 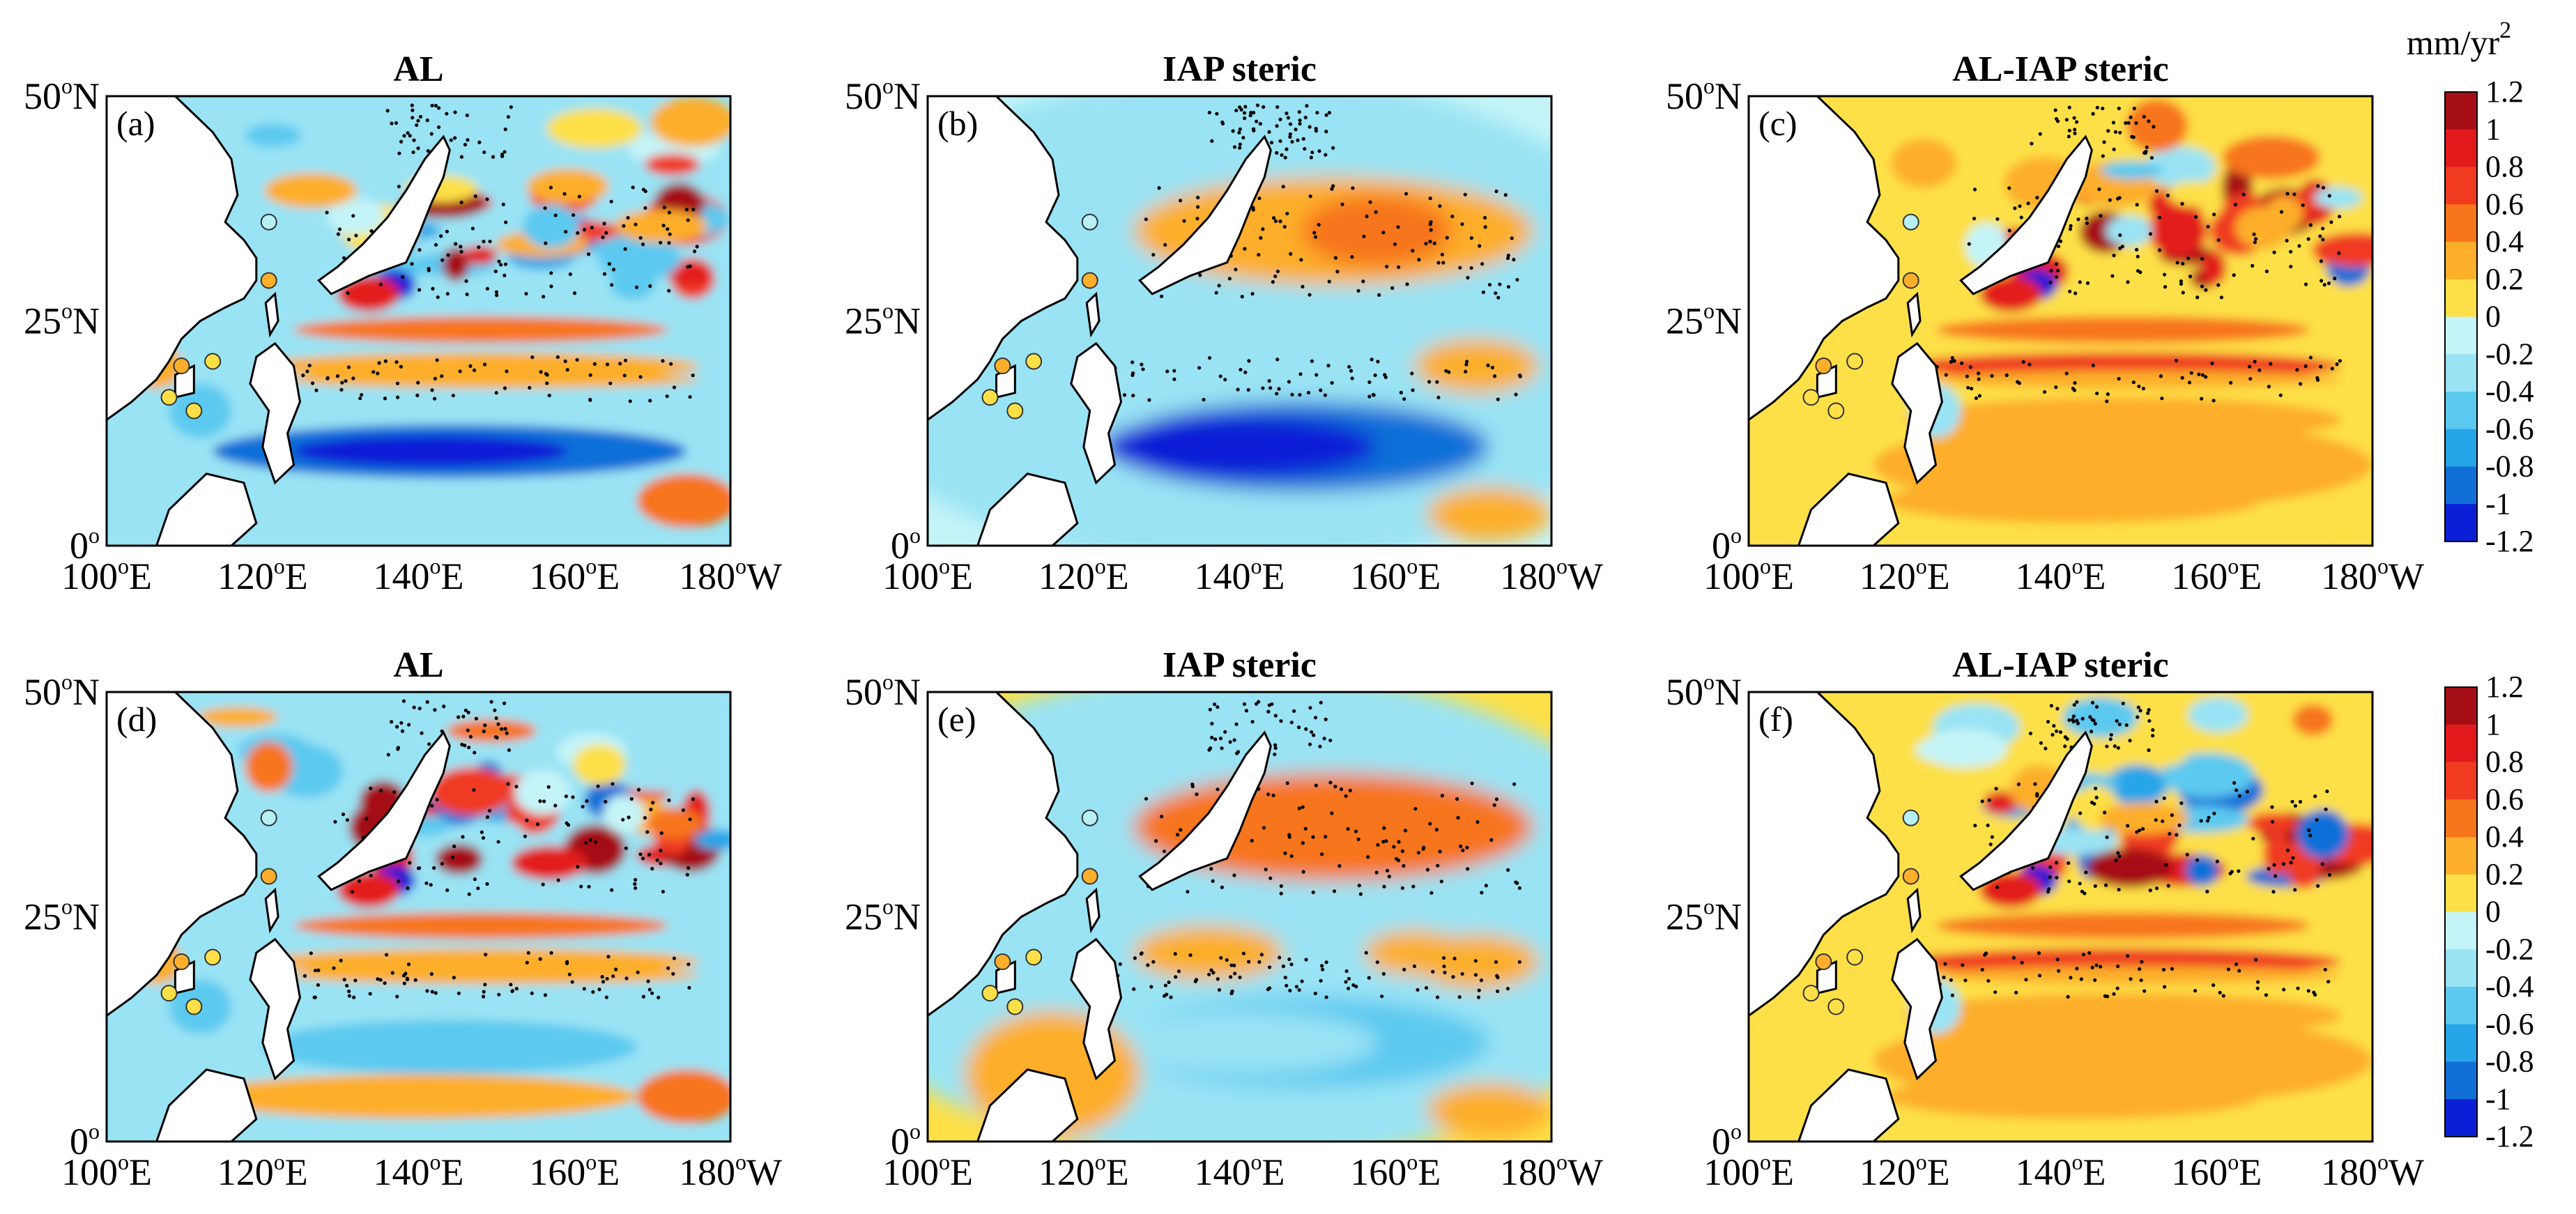 What do you see at coordinates (958, 123) in the screenshot?
I see `panel-label: (b)` at bounding box center [958, 123].